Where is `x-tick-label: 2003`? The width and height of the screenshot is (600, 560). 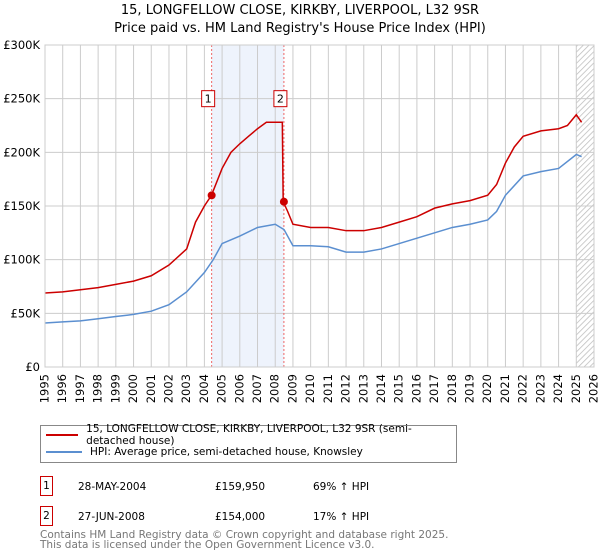
x-tick-label: 2003 is located at coordinates (186, 388).